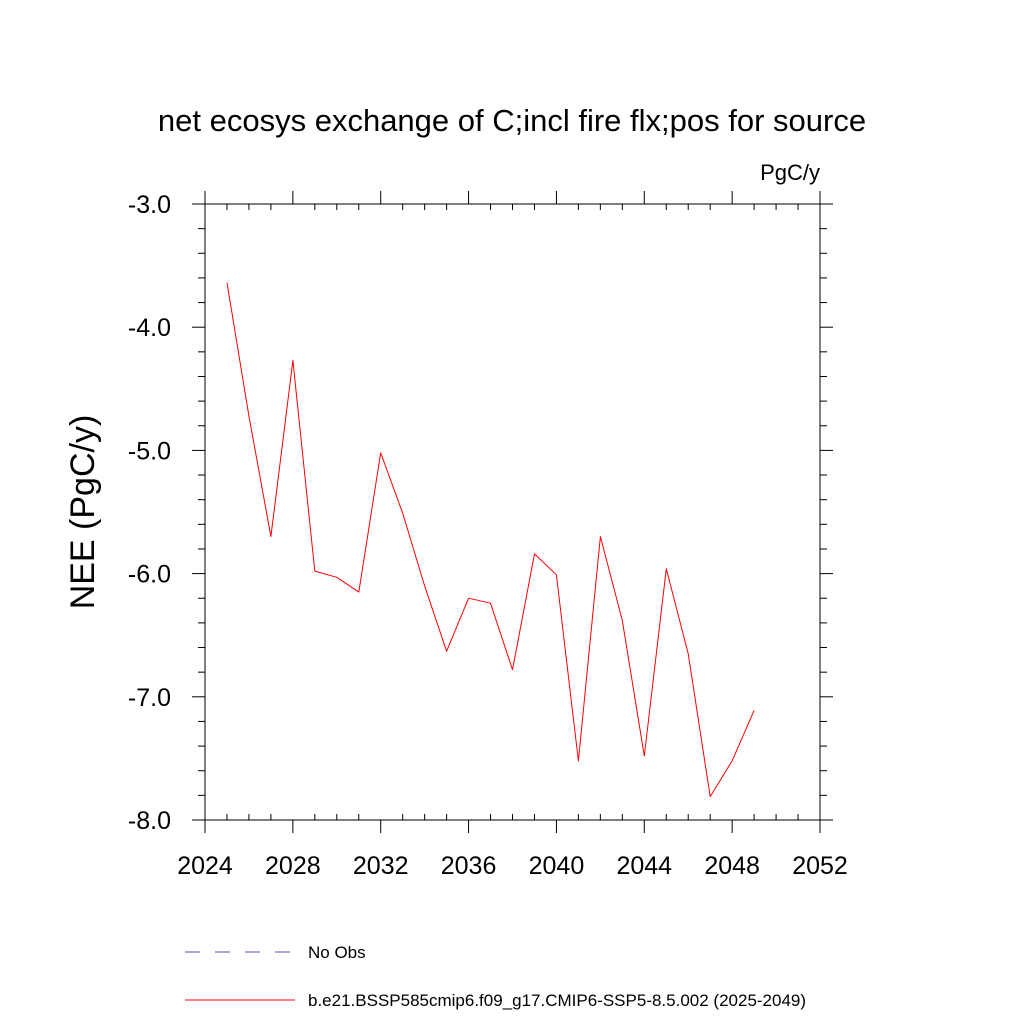 This screenshot has width=1024, height=1024. Describe the element at coordinates (149, 328) in the screenshot. I see `y-tick-label: -4.0` at that location.